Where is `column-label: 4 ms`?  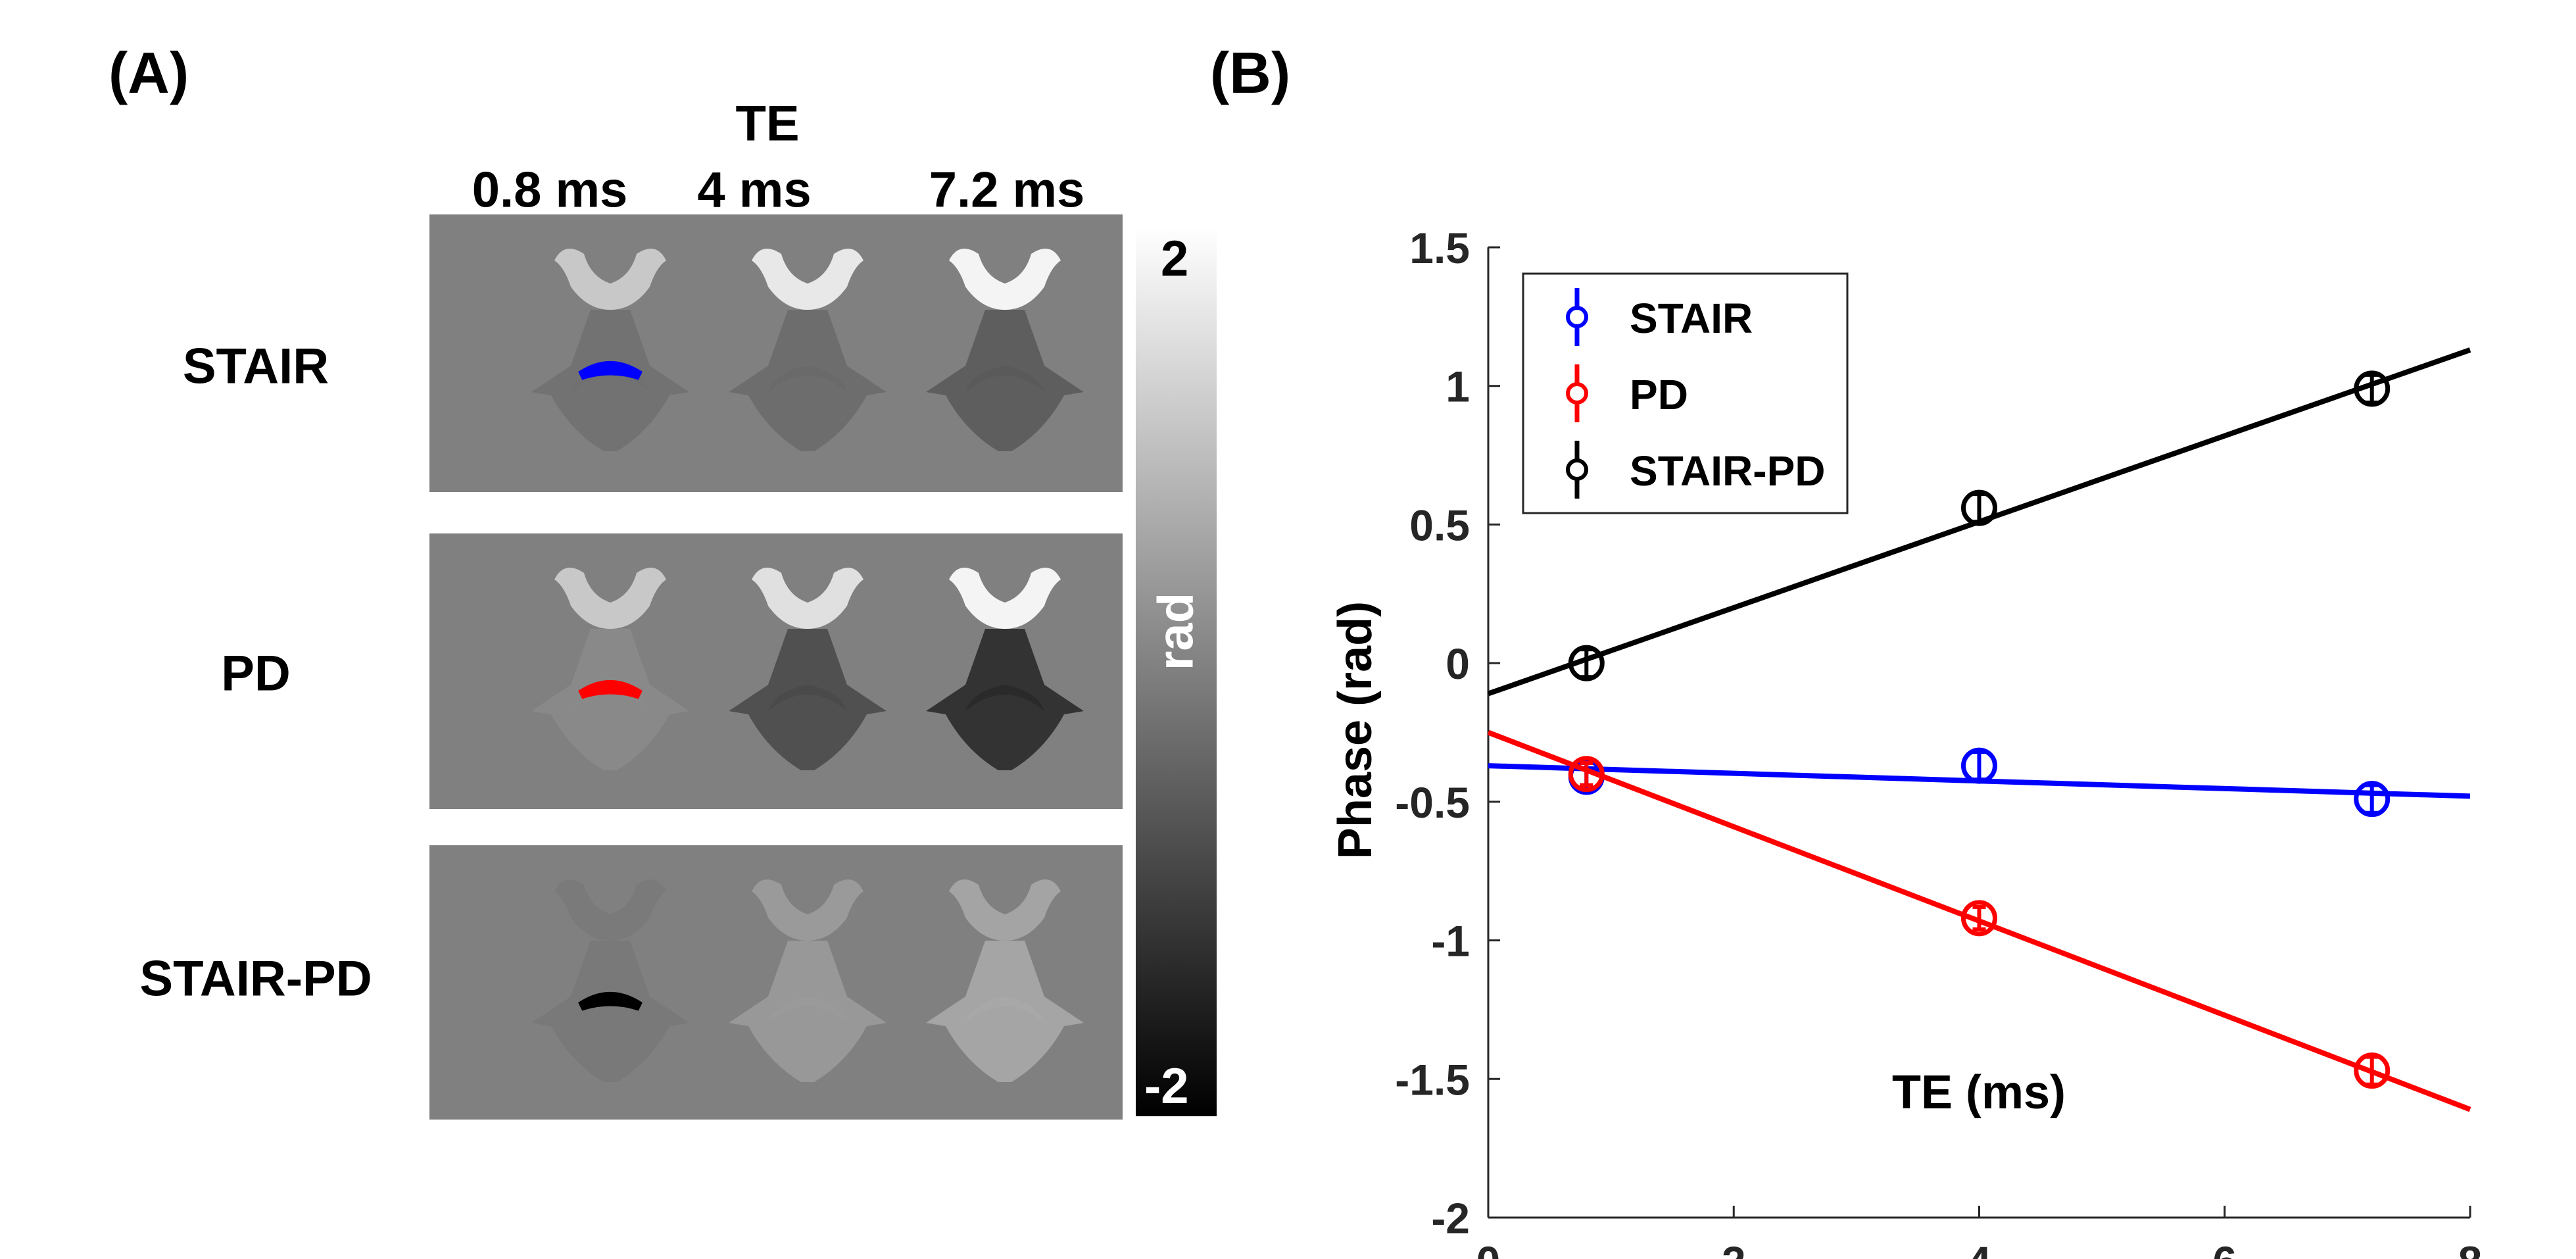 column-label: 4 ms is located at coordinates (754, 190).